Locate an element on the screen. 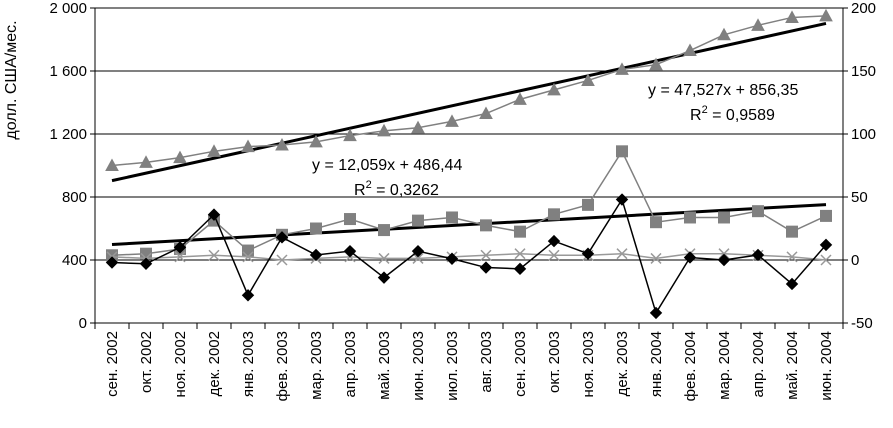  y-axis-left: 0 400 800 1 200 1 600 2 000 is located at coordinates (72, 166).